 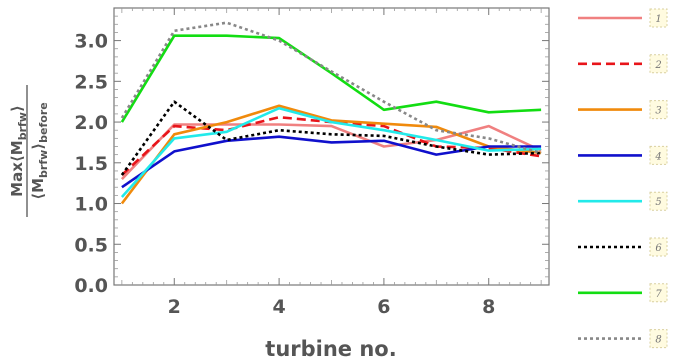 What do you see at coordinates (488, 307) in the screenshot?
I see `x-tick-label: 8` at bounding box center [488, 307].